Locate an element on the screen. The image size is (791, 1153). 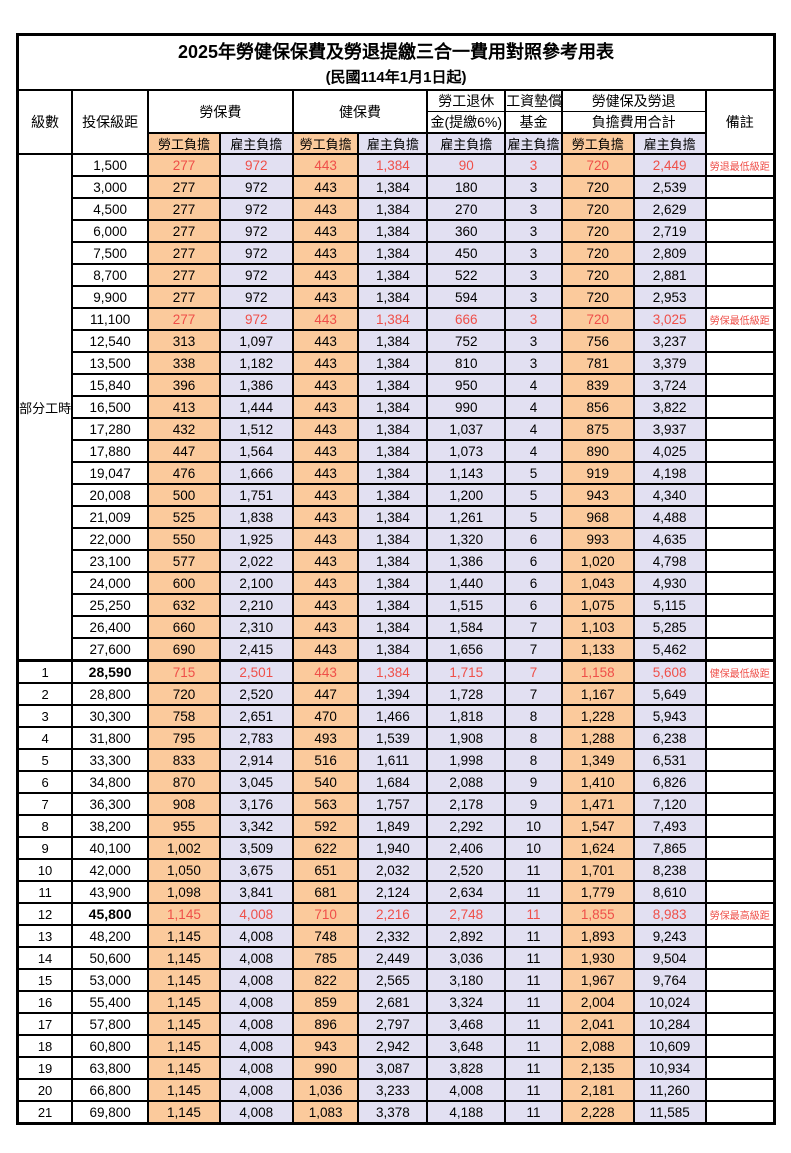
value-cell: 810 is located at coordinates (466, 363).